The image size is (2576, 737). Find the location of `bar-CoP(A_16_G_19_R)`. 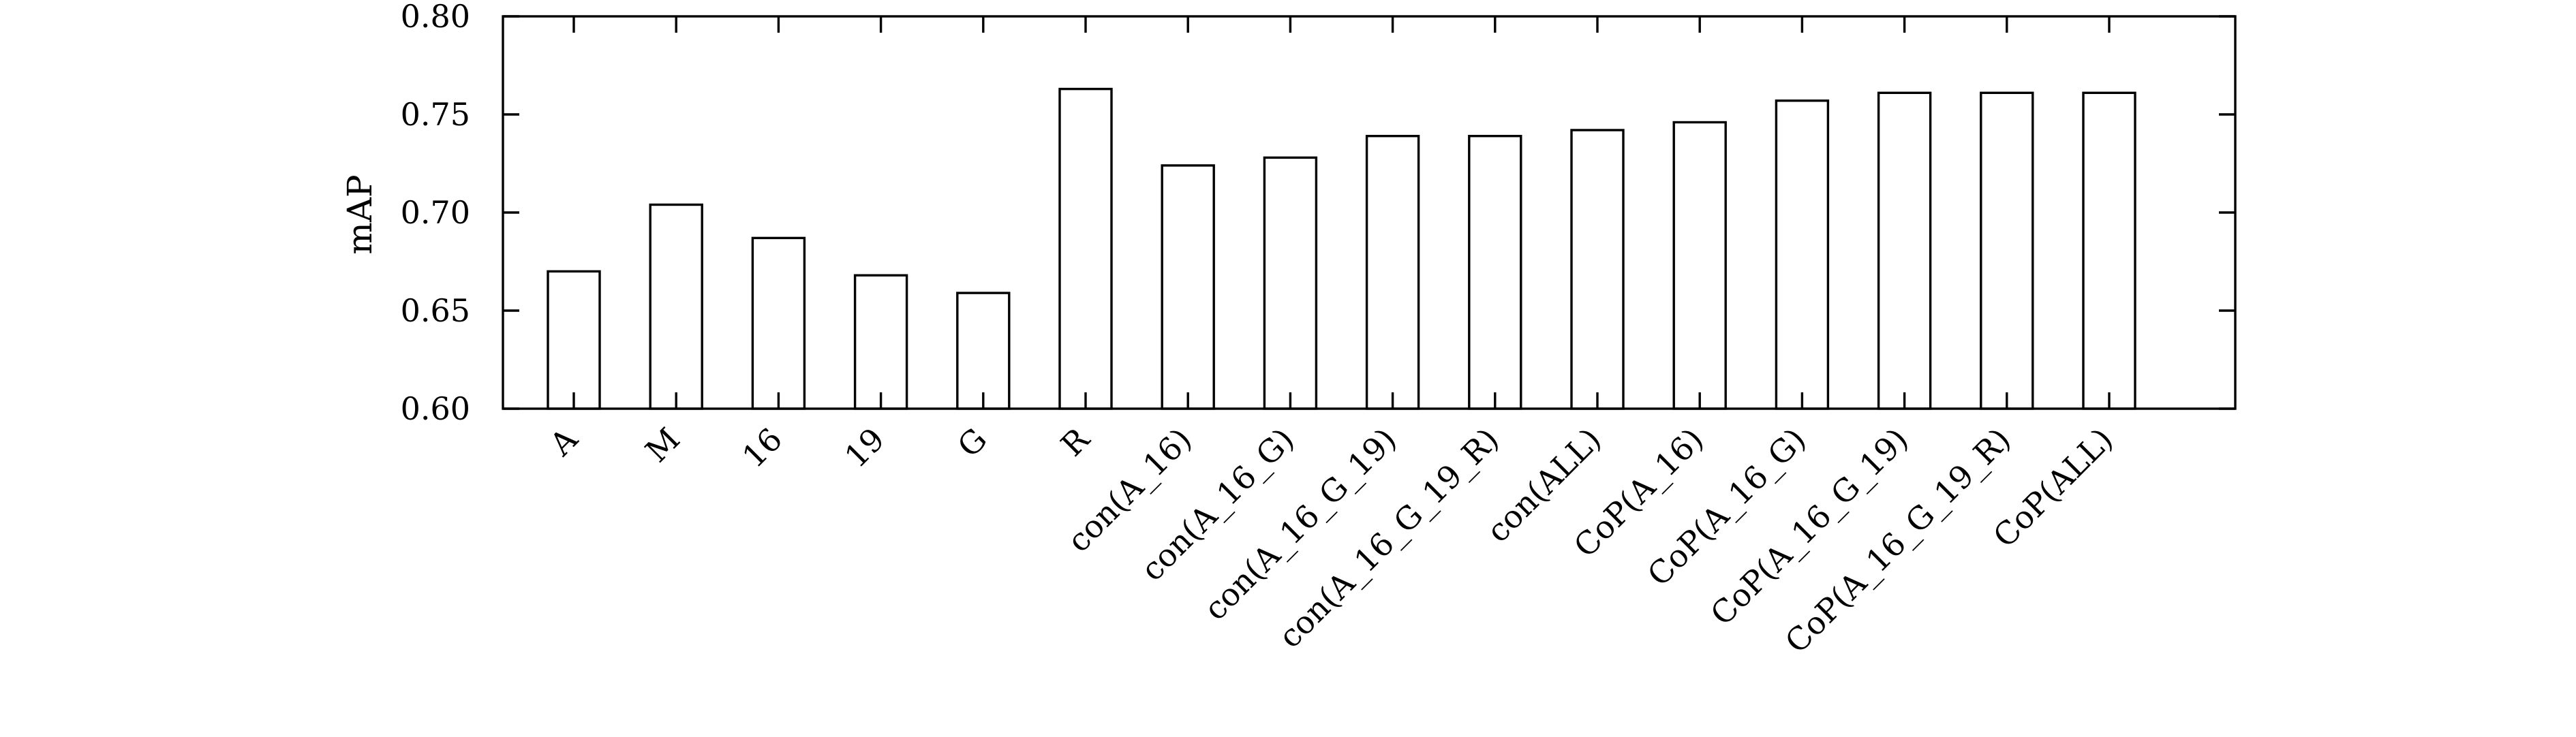

bar-CoP(A_16_G_19_R) is located at coordinates (2007, 250).